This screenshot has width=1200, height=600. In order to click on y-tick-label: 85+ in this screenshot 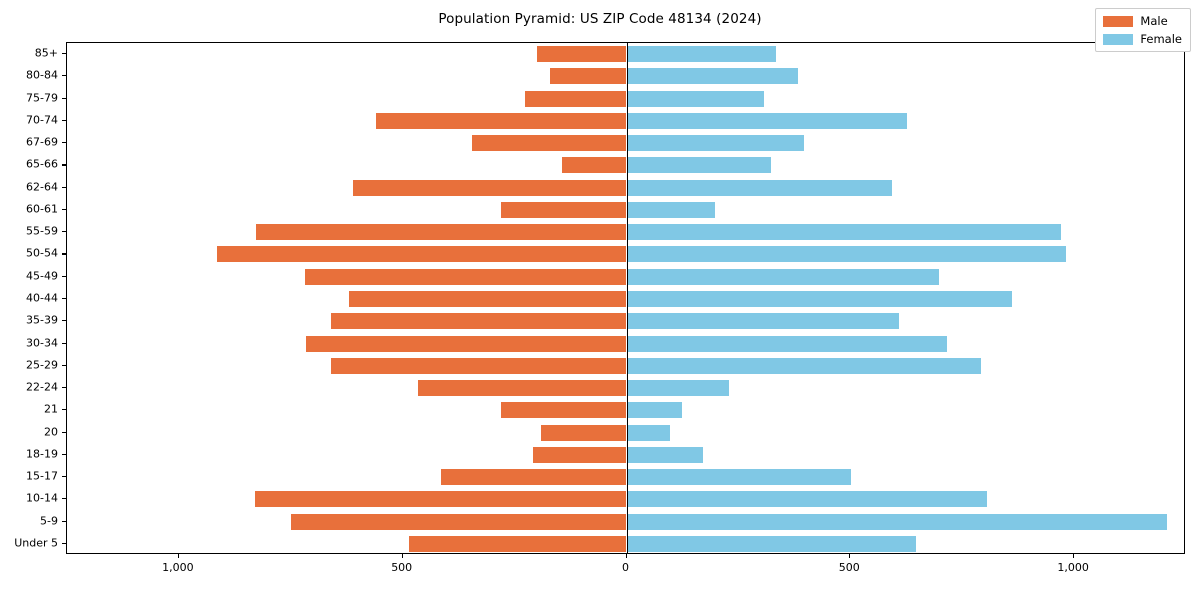, I will do `click(46, 53)`.